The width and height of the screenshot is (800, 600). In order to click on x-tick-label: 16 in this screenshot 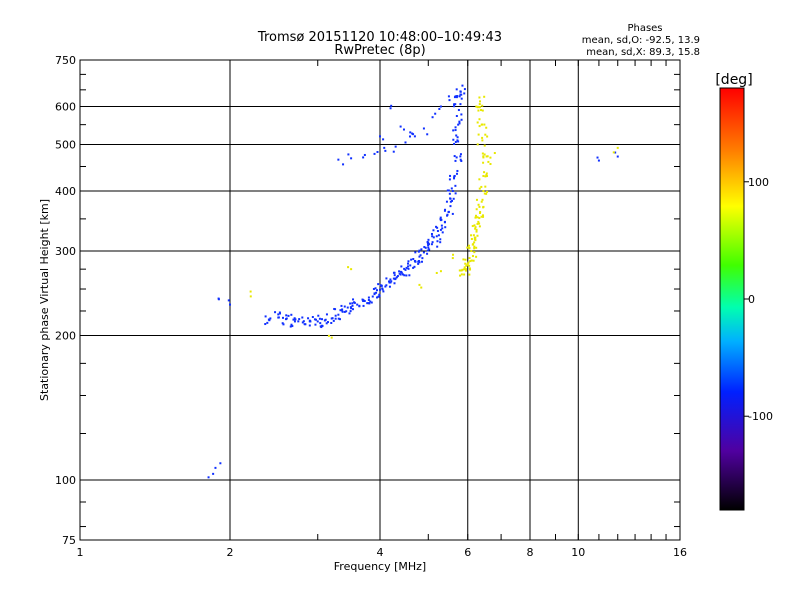, I will do `click(680, 552)`.